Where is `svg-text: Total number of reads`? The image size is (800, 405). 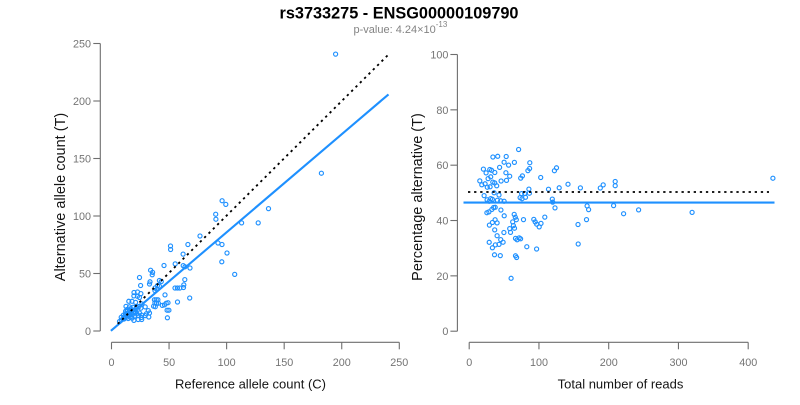
svg-text: Total number of reads is located at coordinates (621, 383).